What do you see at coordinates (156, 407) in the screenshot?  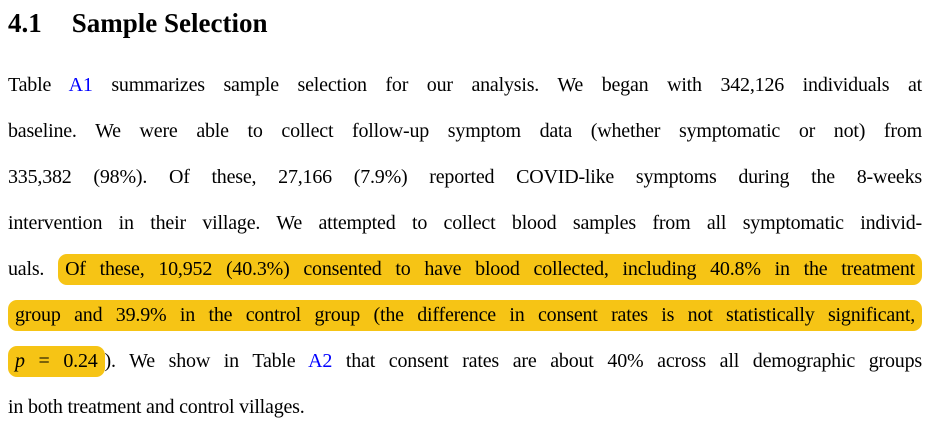 I see `text-segment: in both treatment and control villages.` at bounding box center [156, 407].